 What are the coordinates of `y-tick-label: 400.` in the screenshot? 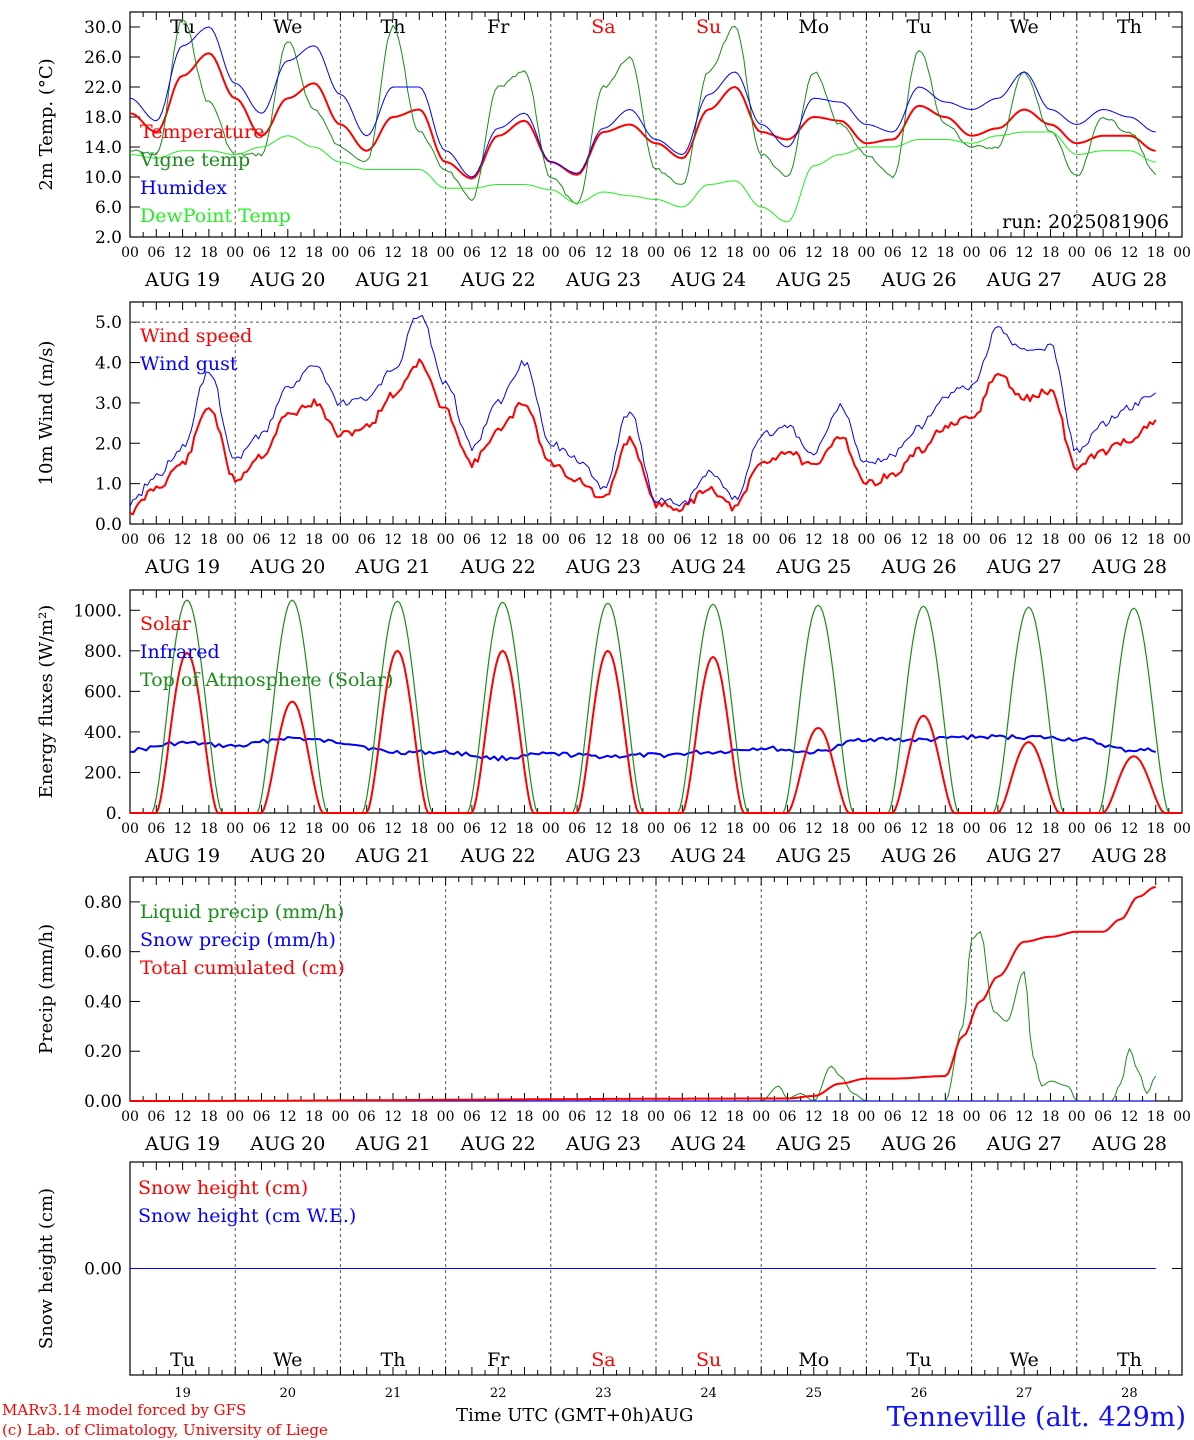 It's located at (103, 733).